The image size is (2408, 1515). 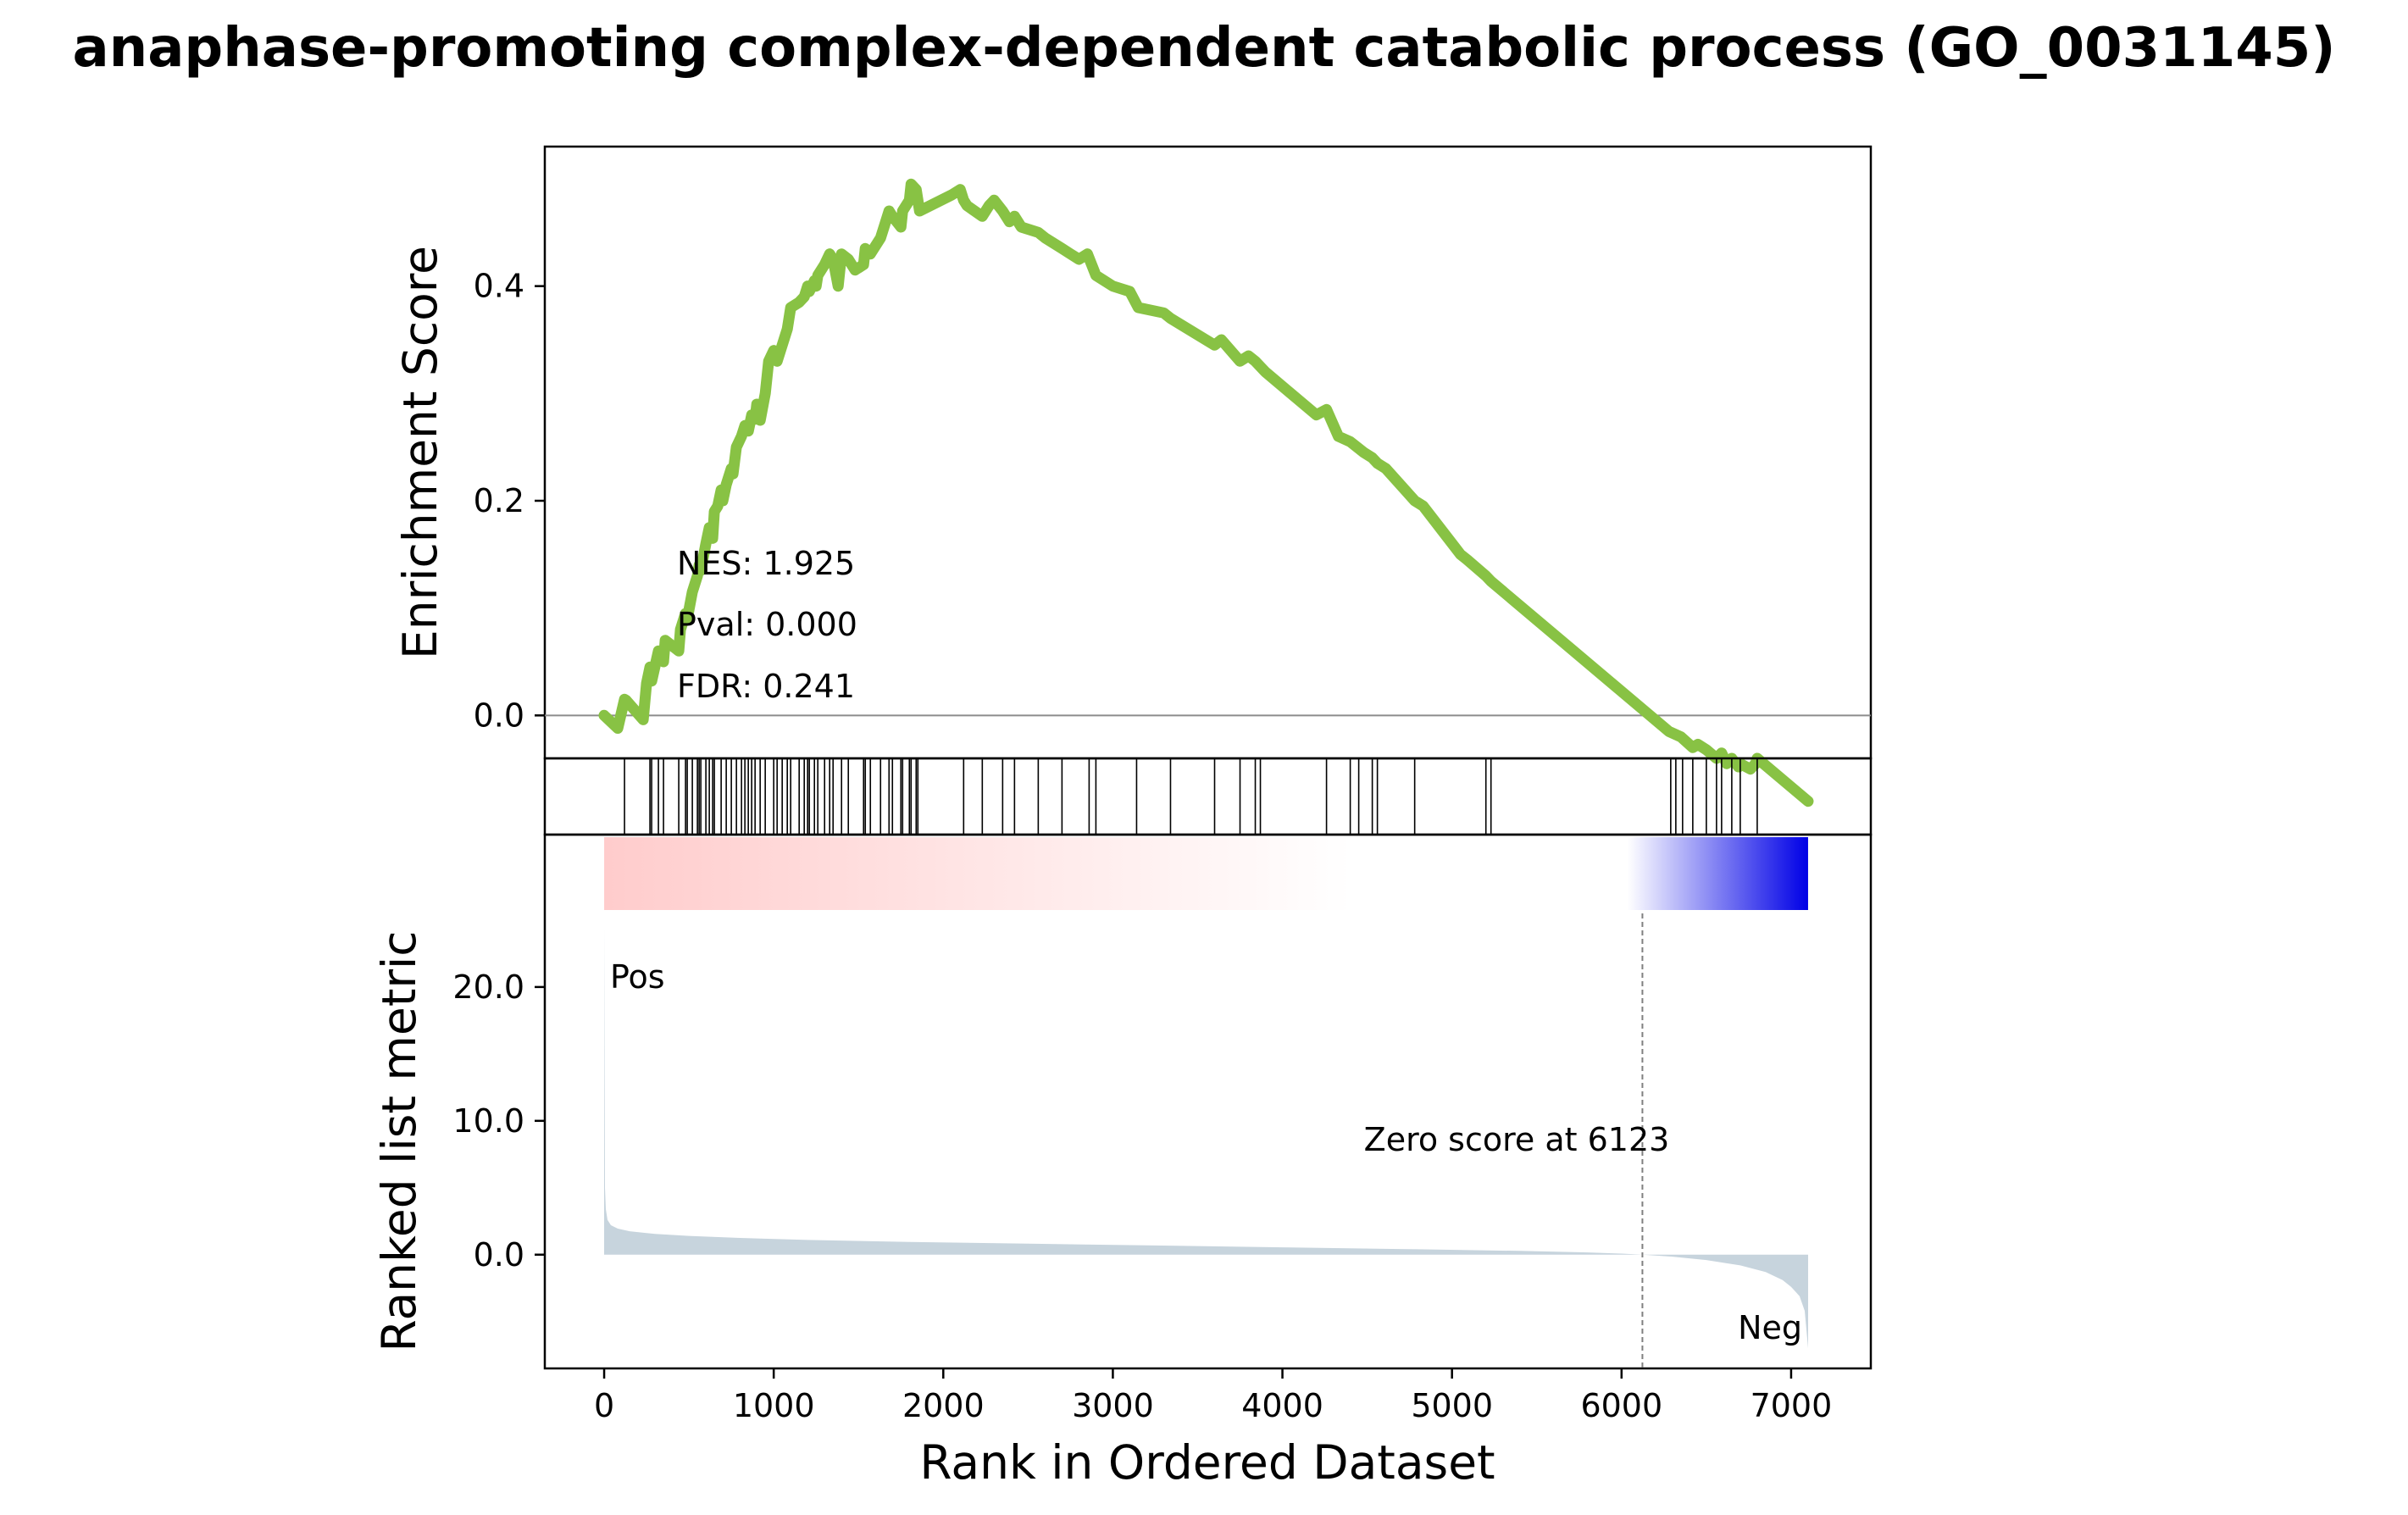 I want to click on fdr-annotation: FDR: 0.241, so click(x=766, y=686).